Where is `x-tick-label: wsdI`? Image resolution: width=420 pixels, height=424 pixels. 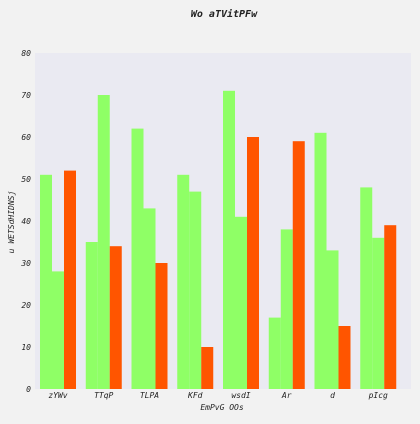 x-tick-label: wsdI is located at coordinates (240, 395).